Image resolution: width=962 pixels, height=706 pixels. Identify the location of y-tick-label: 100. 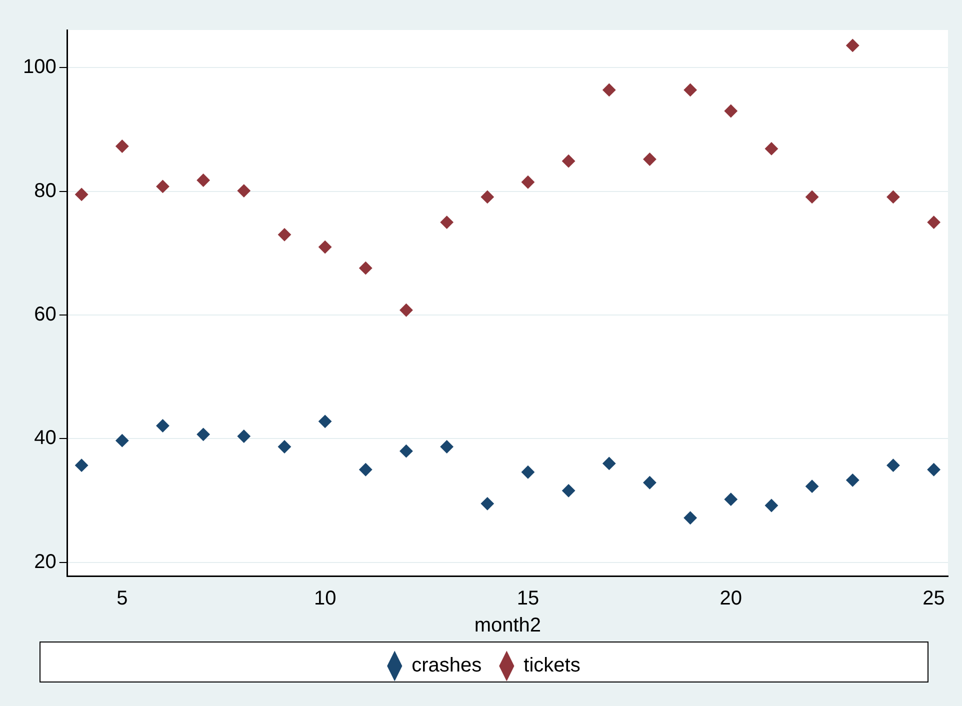
(39, 67).